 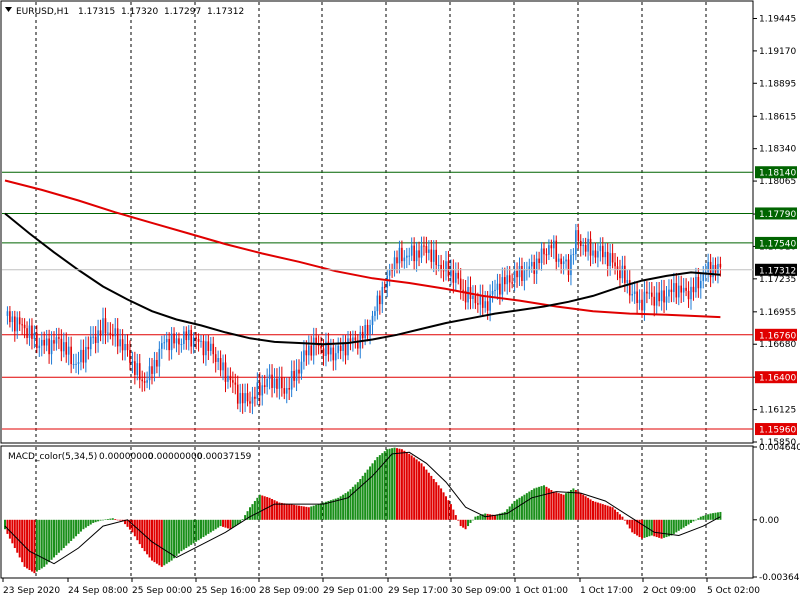 What do you see at coordinates (777, 336) in the screenshot?
I see `level-tag-label: 1.16760` at bounding box center [777, 336].